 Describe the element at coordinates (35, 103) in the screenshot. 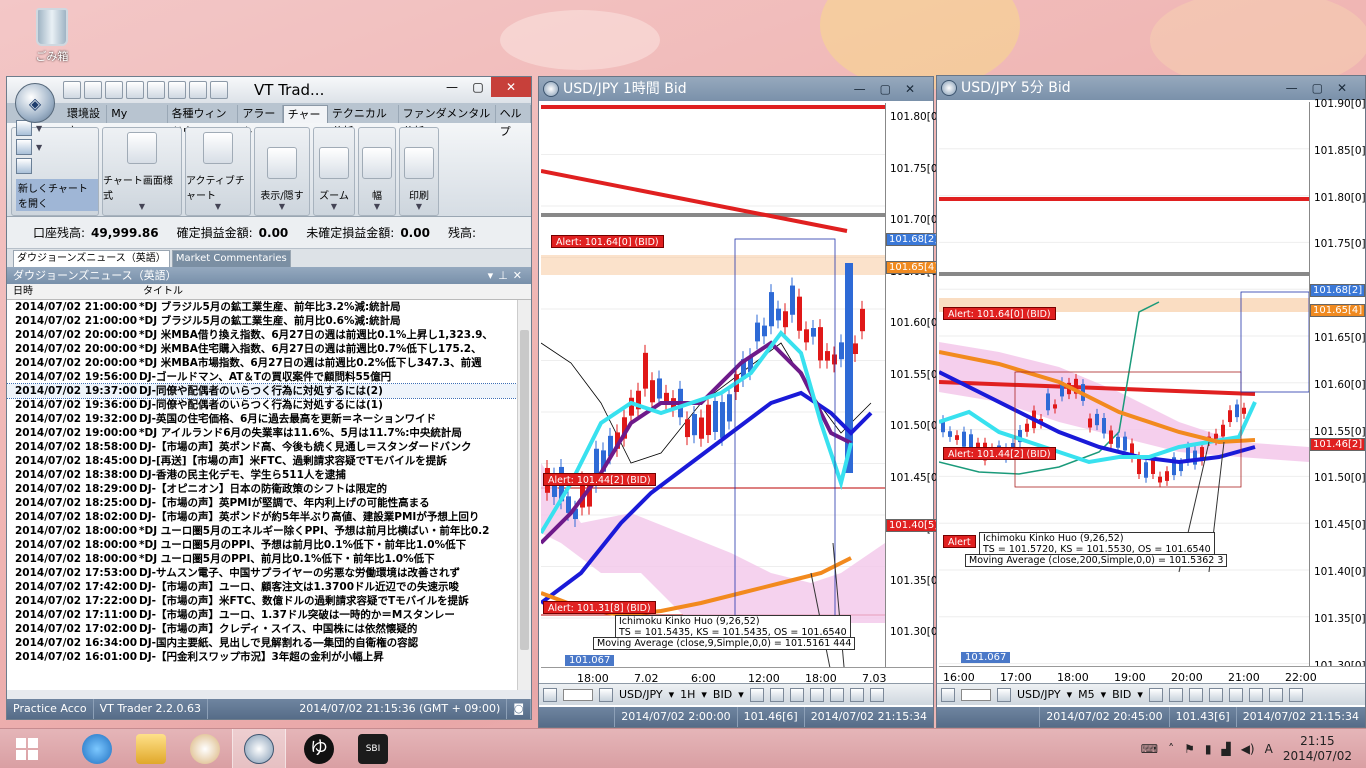

I see `app-orb-button: ◈` at that location.